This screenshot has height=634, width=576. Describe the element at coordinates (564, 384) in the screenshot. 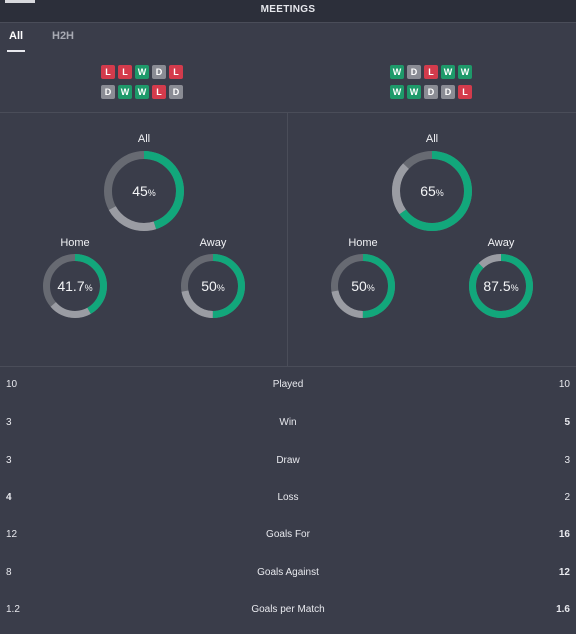

I see `stat-right-value: 10` at that location.